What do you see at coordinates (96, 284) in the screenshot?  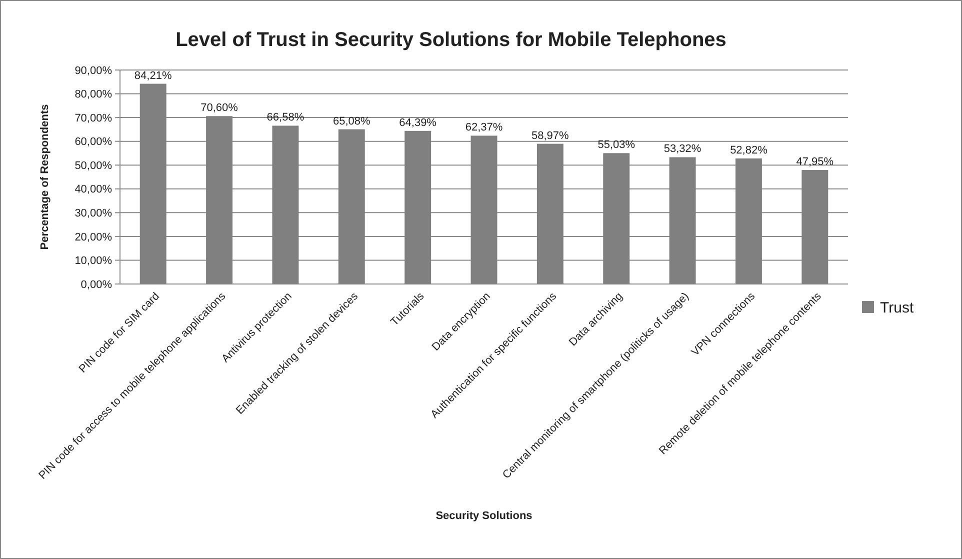 I see `y-tick-label: 0,00%` at bounding box center [96, 284].